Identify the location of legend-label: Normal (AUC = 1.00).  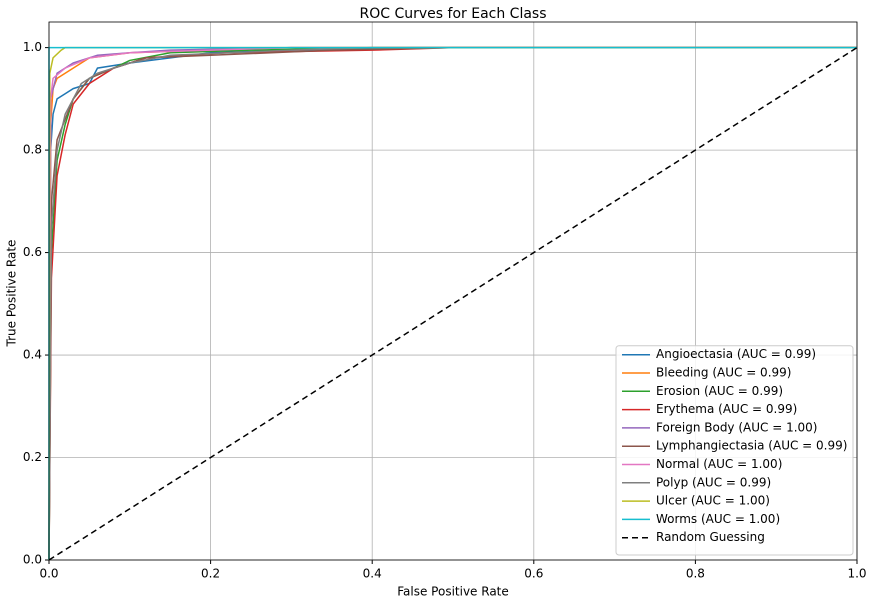
(719, 464).